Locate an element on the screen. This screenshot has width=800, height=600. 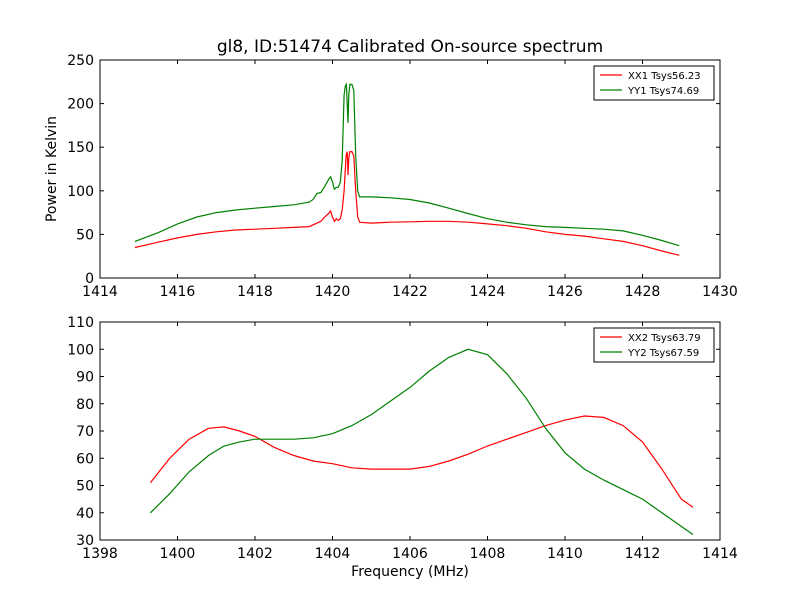
legend-label: YY1 Tsys74.69 is located at coordinates (663, 91).